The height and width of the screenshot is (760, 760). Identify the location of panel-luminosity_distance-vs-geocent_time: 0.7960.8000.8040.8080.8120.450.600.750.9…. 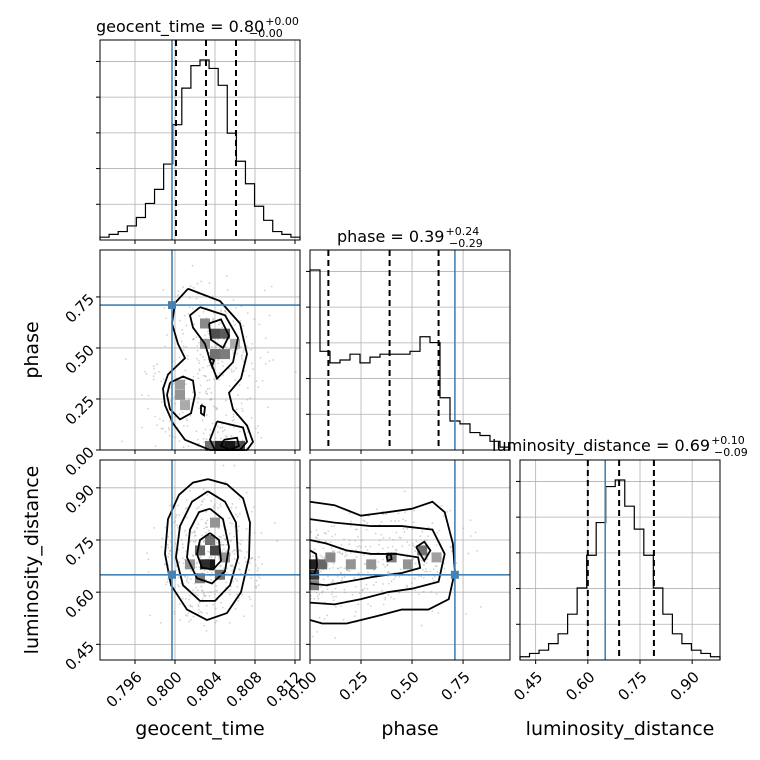
(184, 585).